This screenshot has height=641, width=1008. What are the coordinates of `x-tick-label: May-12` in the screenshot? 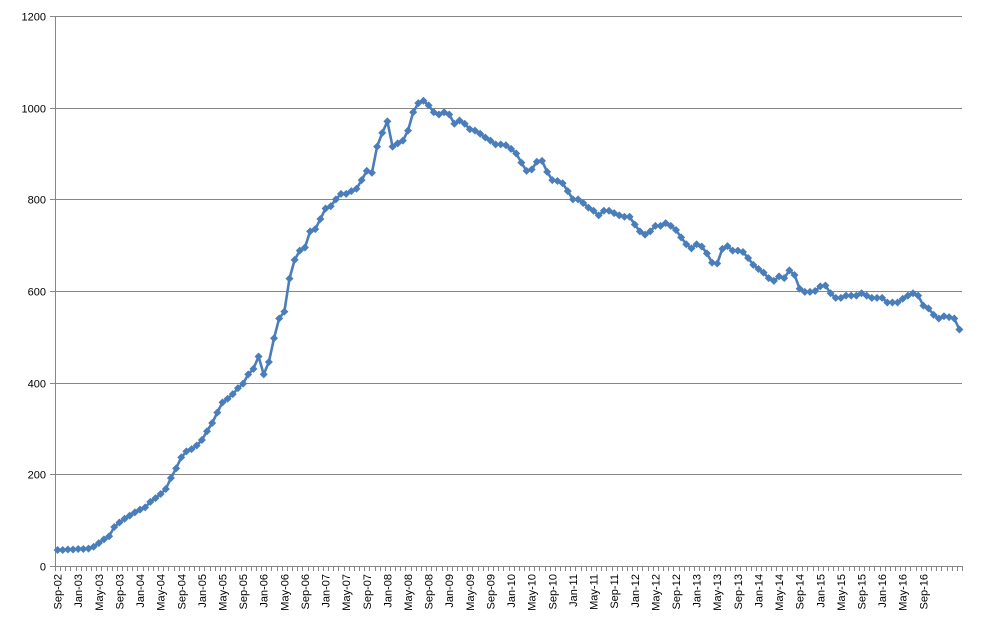 It's located at (656, 592).